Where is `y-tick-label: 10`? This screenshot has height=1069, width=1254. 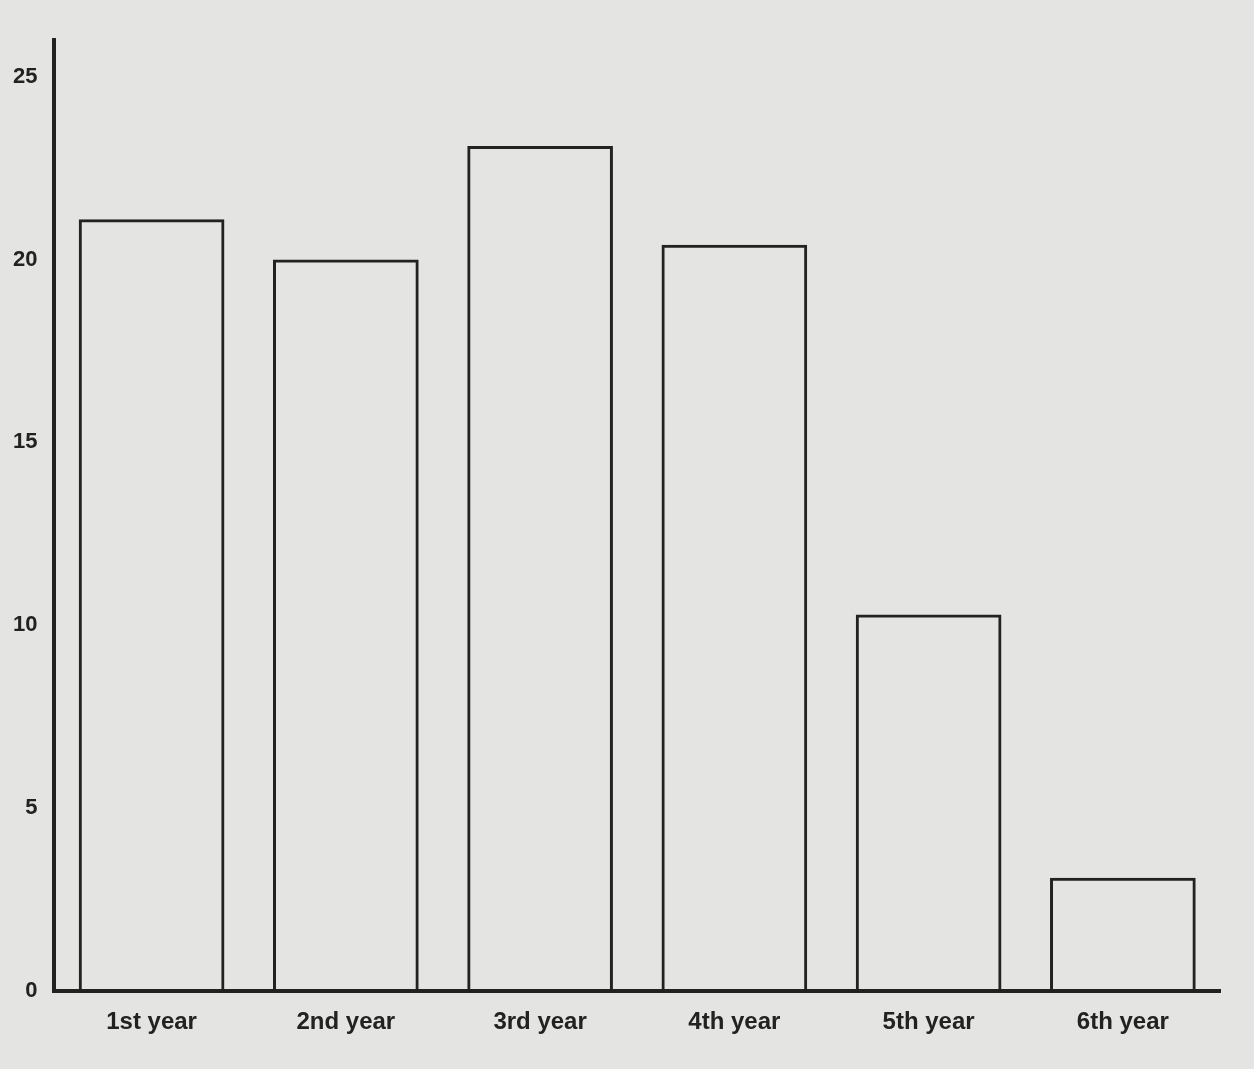
y-tick-label: 10 is located at coordinates (25, 624).